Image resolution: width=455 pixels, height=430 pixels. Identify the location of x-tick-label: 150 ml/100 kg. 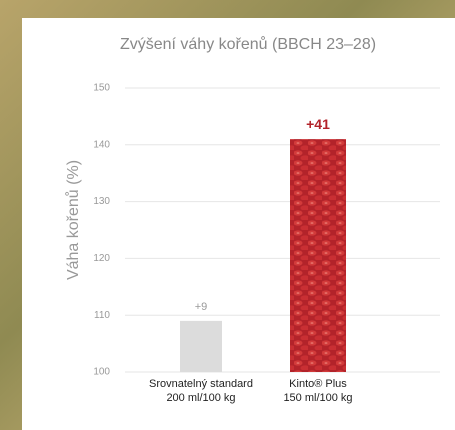
(317, 398).